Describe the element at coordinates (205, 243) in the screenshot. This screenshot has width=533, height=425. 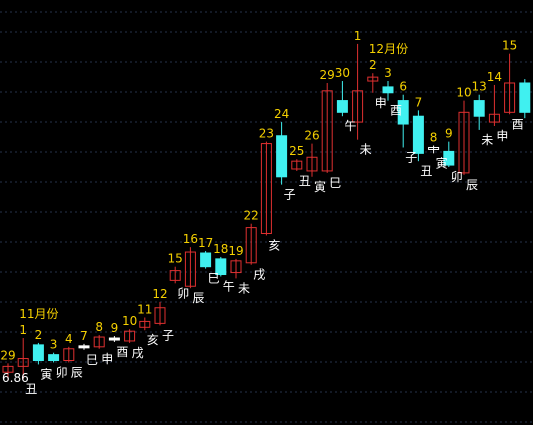
I see `candle-day-label: 17` at that location.